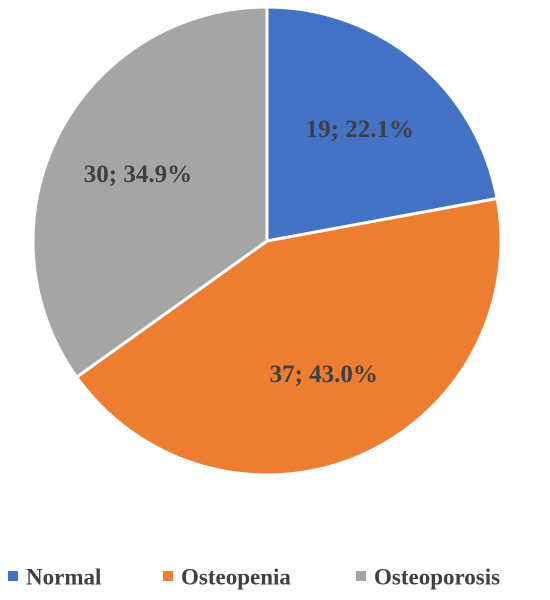  What do you see at coordinates (138, 174) in the screenshot?
I see `data-label-osteoporosis: 30; 34.9%` at bounding box center [138, 174].